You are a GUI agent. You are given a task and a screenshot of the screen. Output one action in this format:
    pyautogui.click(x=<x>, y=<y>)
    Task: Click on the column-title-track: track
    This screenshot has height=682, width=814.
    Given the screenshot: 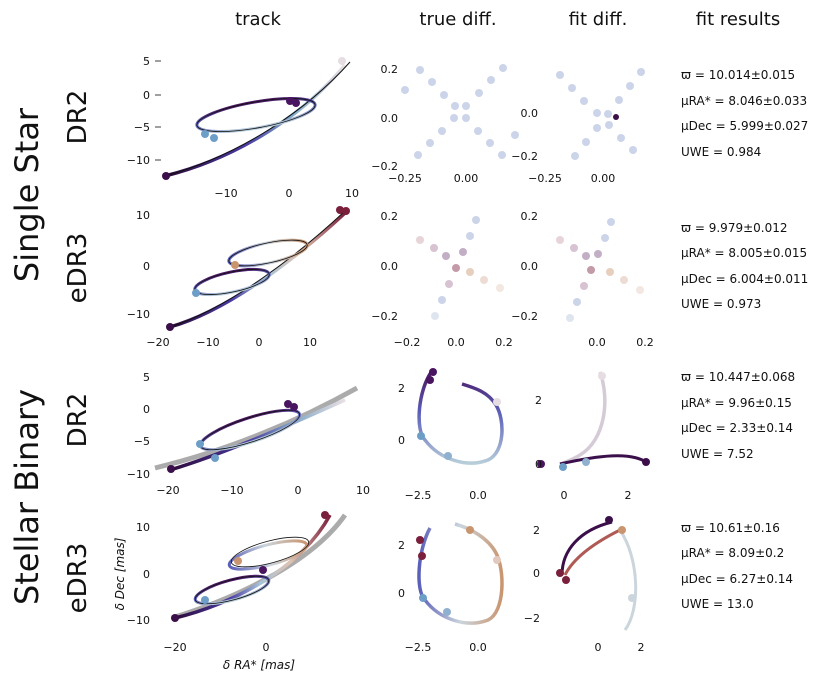 What is the action you would take?
    pyautogui.click(x=258, y=19)
    